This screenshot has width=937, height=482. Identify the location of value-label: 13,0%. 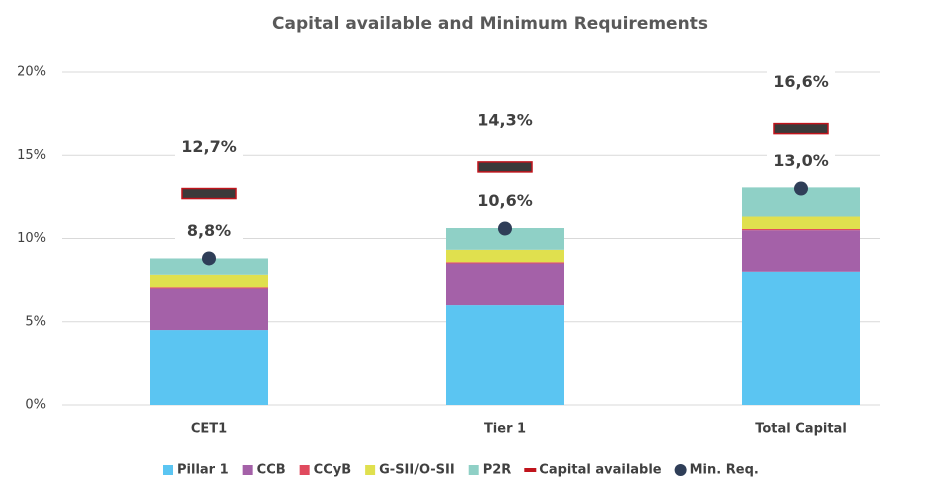
(801, 160).